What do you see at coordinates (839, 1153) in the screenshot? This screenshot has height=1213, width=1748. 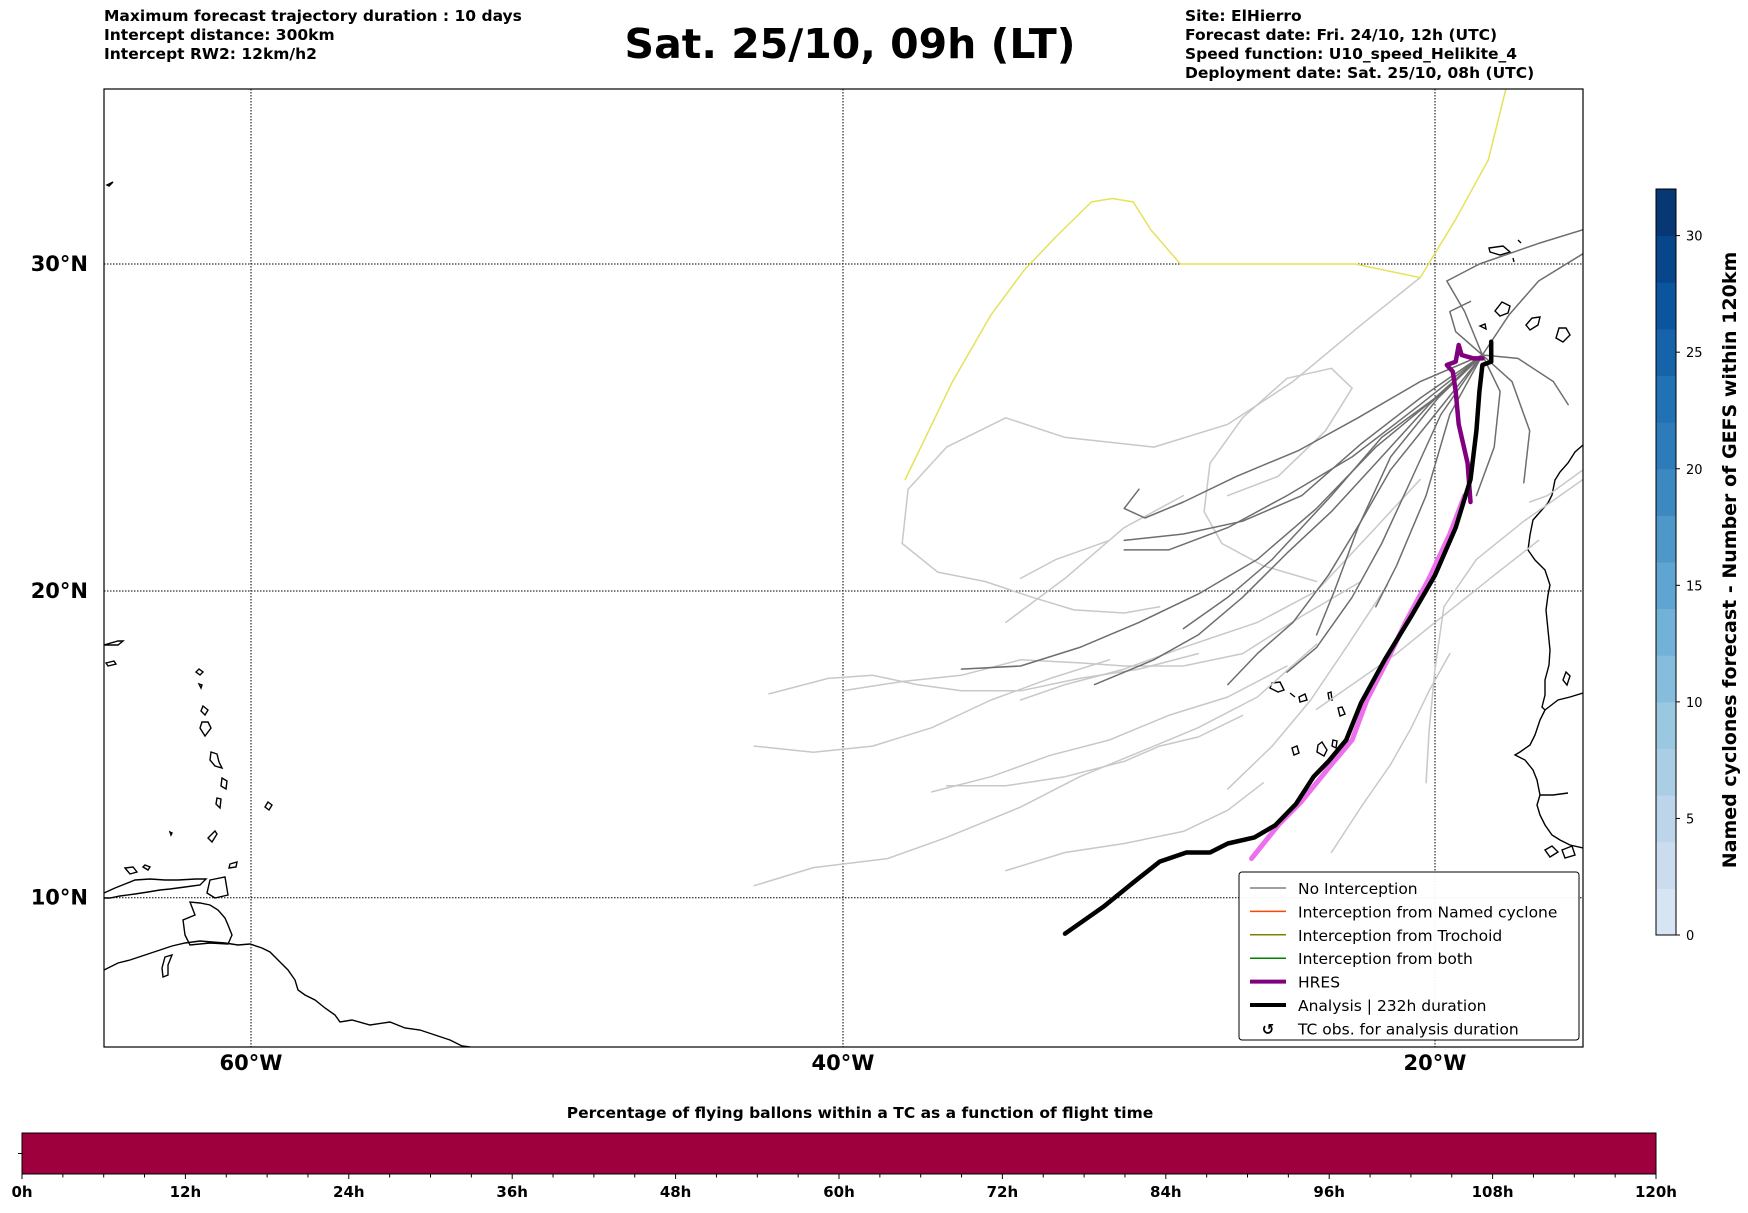 I see `time-bar-fill` at bounding box center [839, 1153].